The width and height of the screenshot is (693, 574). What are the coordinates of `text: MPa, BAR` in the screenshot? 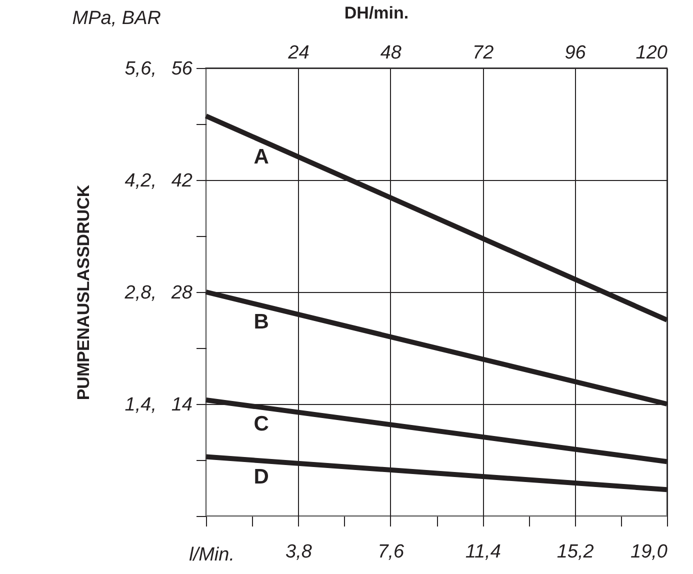 It's located at (117, 18).